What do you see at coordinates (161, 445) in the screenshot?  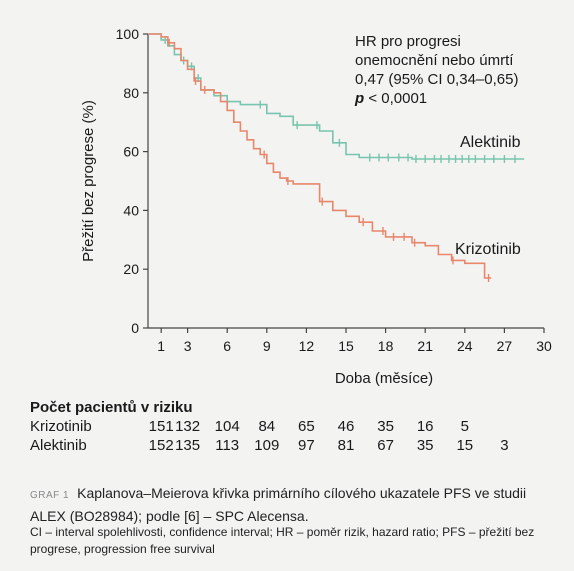 I see `risk-value: 152` at bounding box center [161, 445].